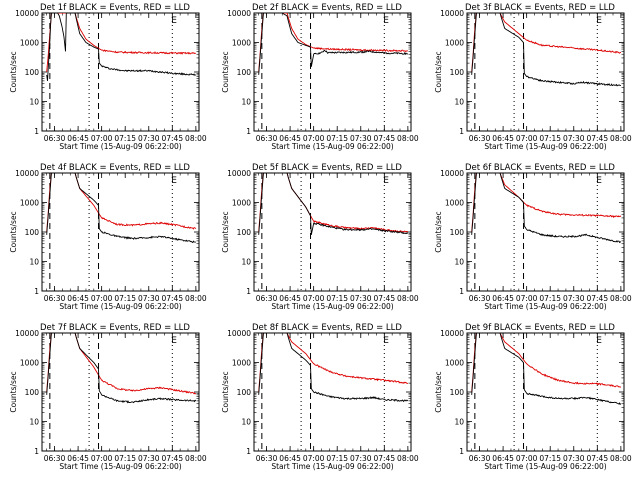  I want to click on panel-title: Det 6f BLACK = Events, RED = LLD, so click(540, 168).